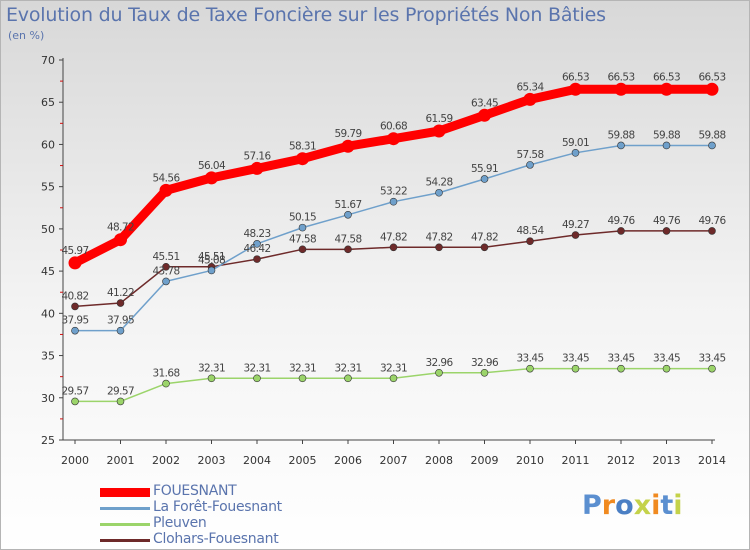 The height and width of the screenshot is (550, 750). Describe the element at coordinates (120, 391) in the screenshot. I see `data-label: 29.57` at that location.